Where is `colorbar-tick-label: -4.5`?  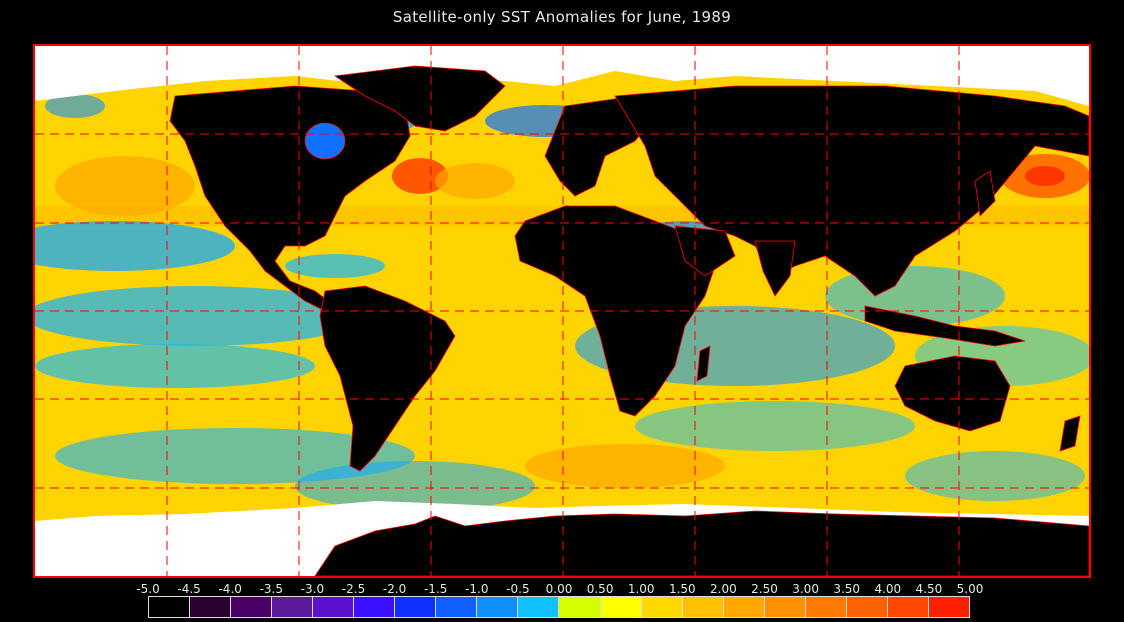 colorbar-tick-label: -4.5 is located at coordinates (189, 589).